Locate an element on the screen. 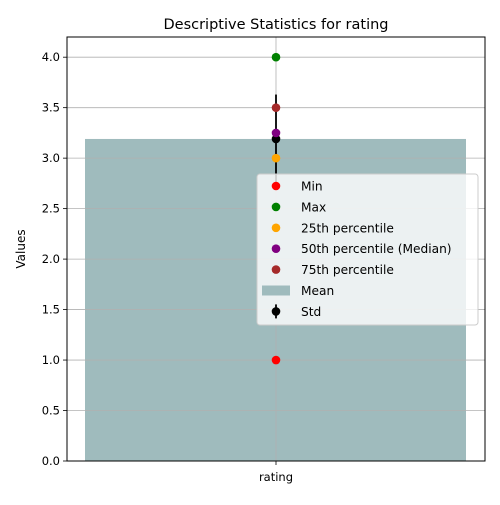 This screenshot has height=505, width=500. marker-max is located at coordinates (276, 57).